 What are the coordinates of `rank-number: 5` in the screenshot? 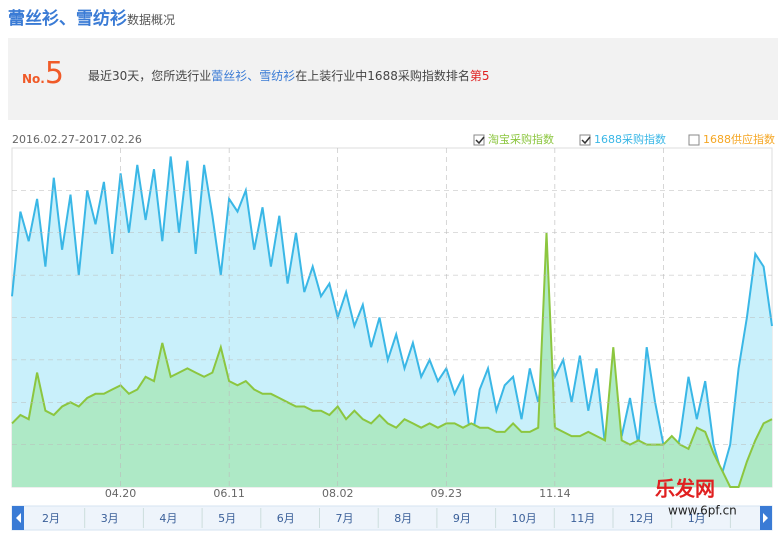 It's located at (54, 73).